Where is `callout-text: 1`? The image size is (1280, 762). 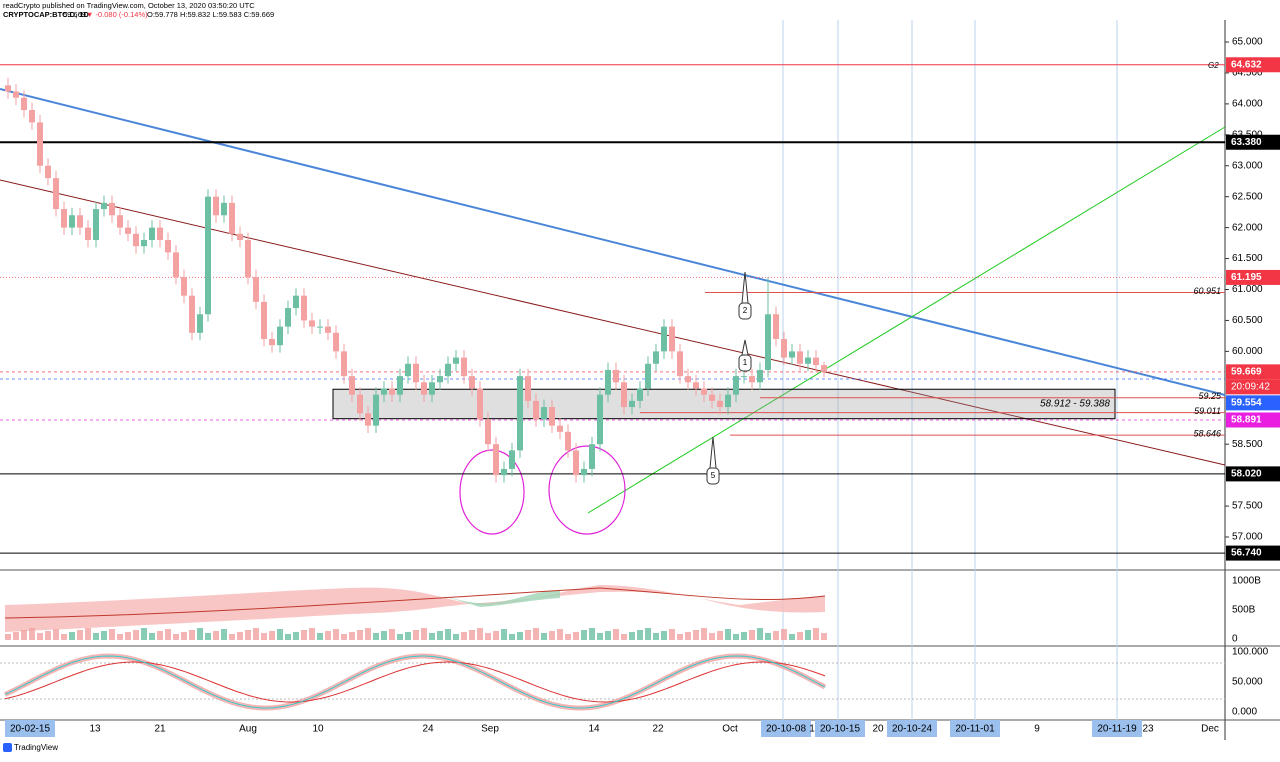
callout-text: 1 is located at coordinates (745, 362).